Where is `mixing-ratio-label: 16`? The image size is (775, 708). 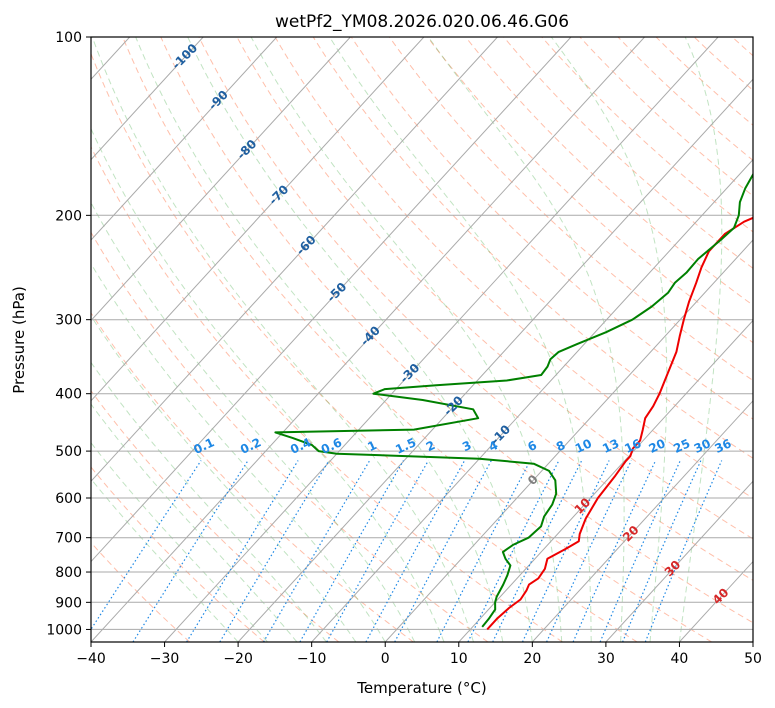
mixing-ratio-label: 16 is located at coordinates (632, 446).